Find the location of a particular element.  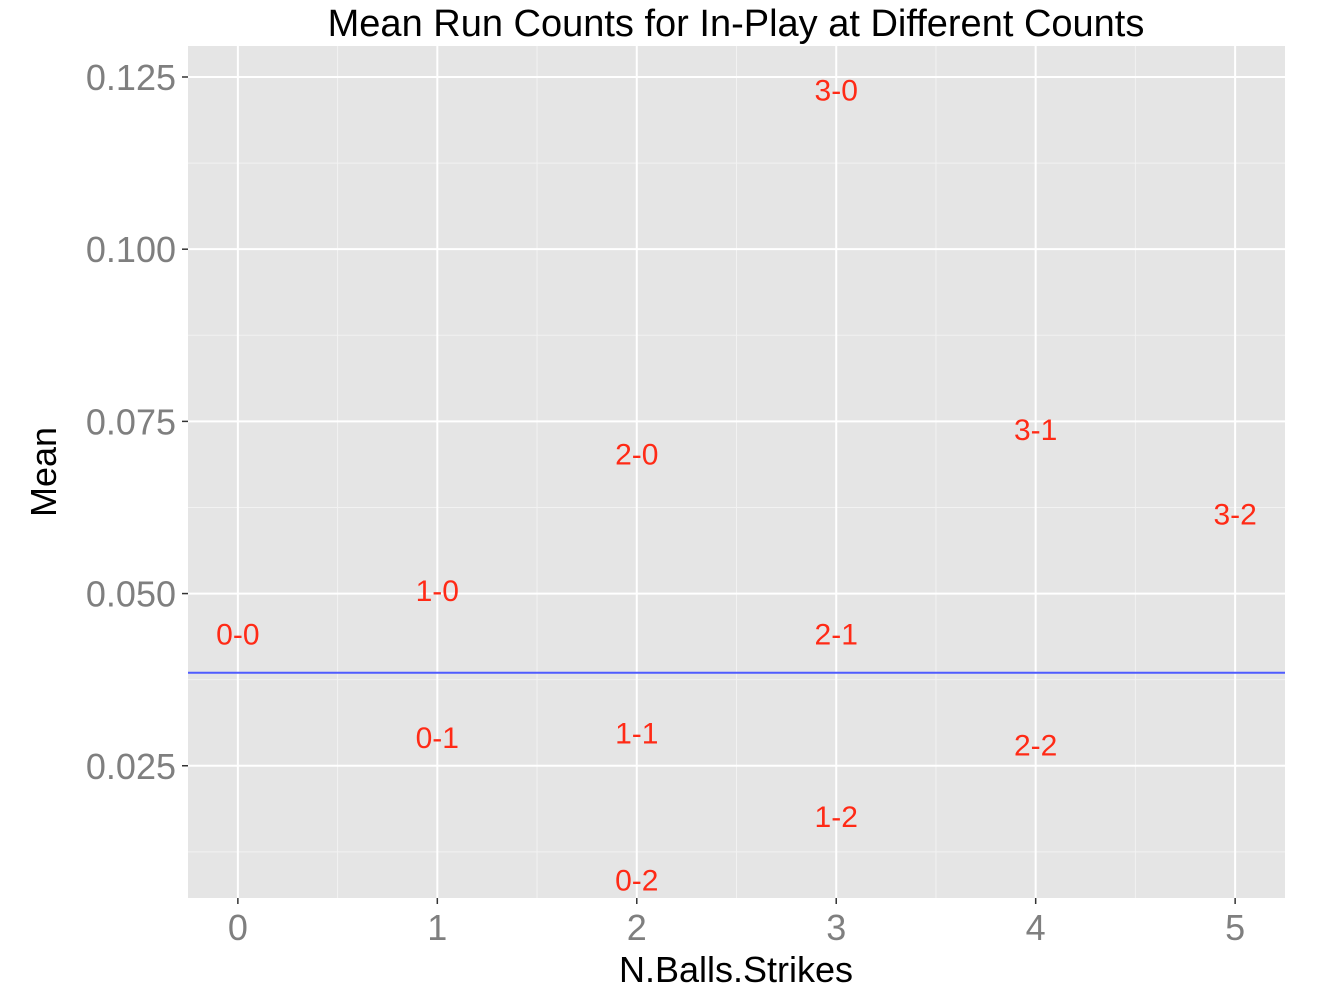

y-axis-ticks: 0.025 0.050 0.075 0.100 0.125 is located at coordinates (137, 422).